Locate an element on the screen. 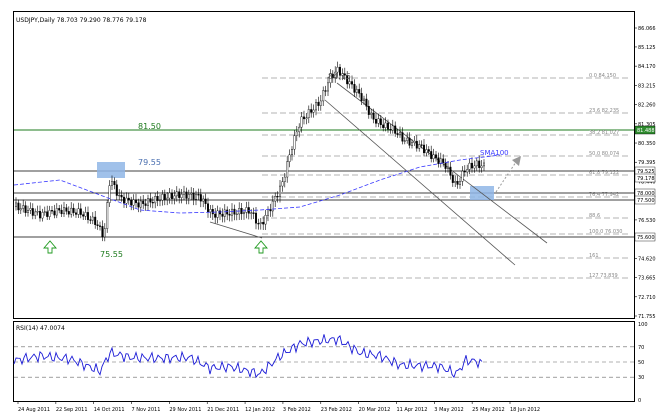  channel-lower is located at coordinates (420, 182).